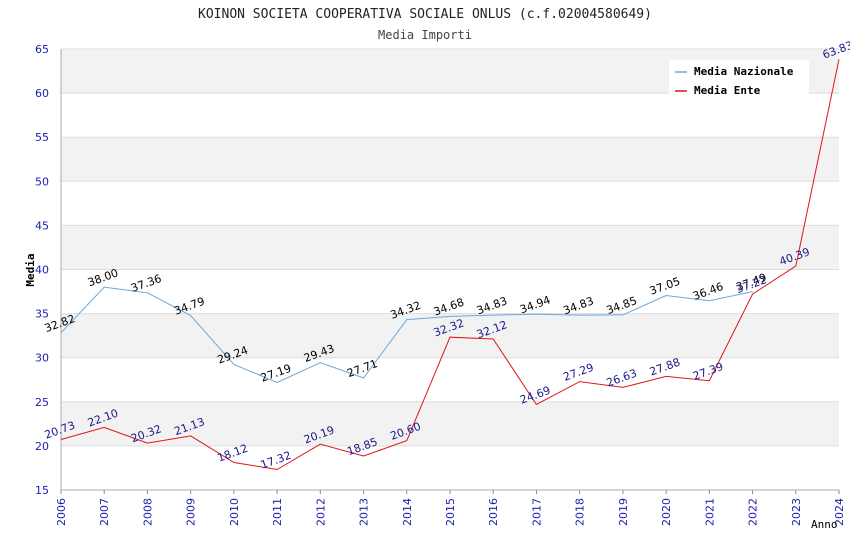 This screenshot has width=850, height=550. I want to click on x-tick-label: 2008, so click(147, 512).